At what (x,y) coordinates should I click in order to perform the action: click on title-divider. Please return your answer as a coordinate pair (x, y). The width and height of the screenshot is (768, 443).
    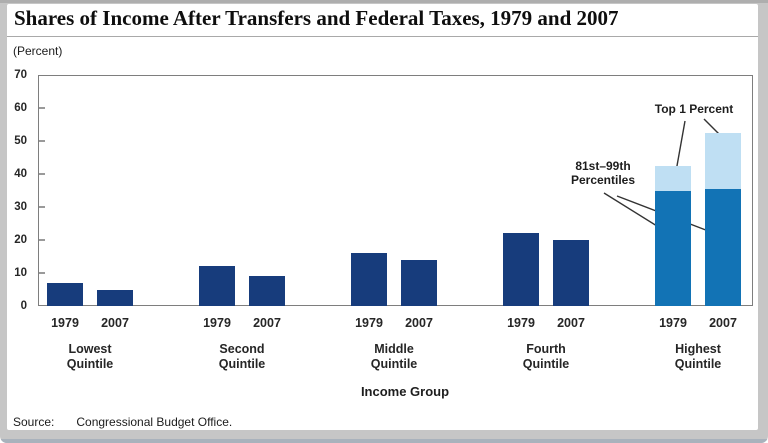
    Looking at the image, I should click on (382, 36).